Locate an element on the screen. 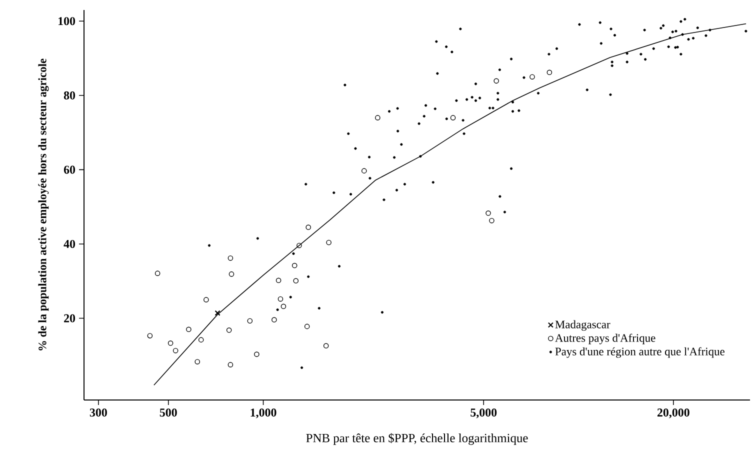 This screenshot has width=756, height=468. legend-label: Madagascar is located at coordinates (582, 325).